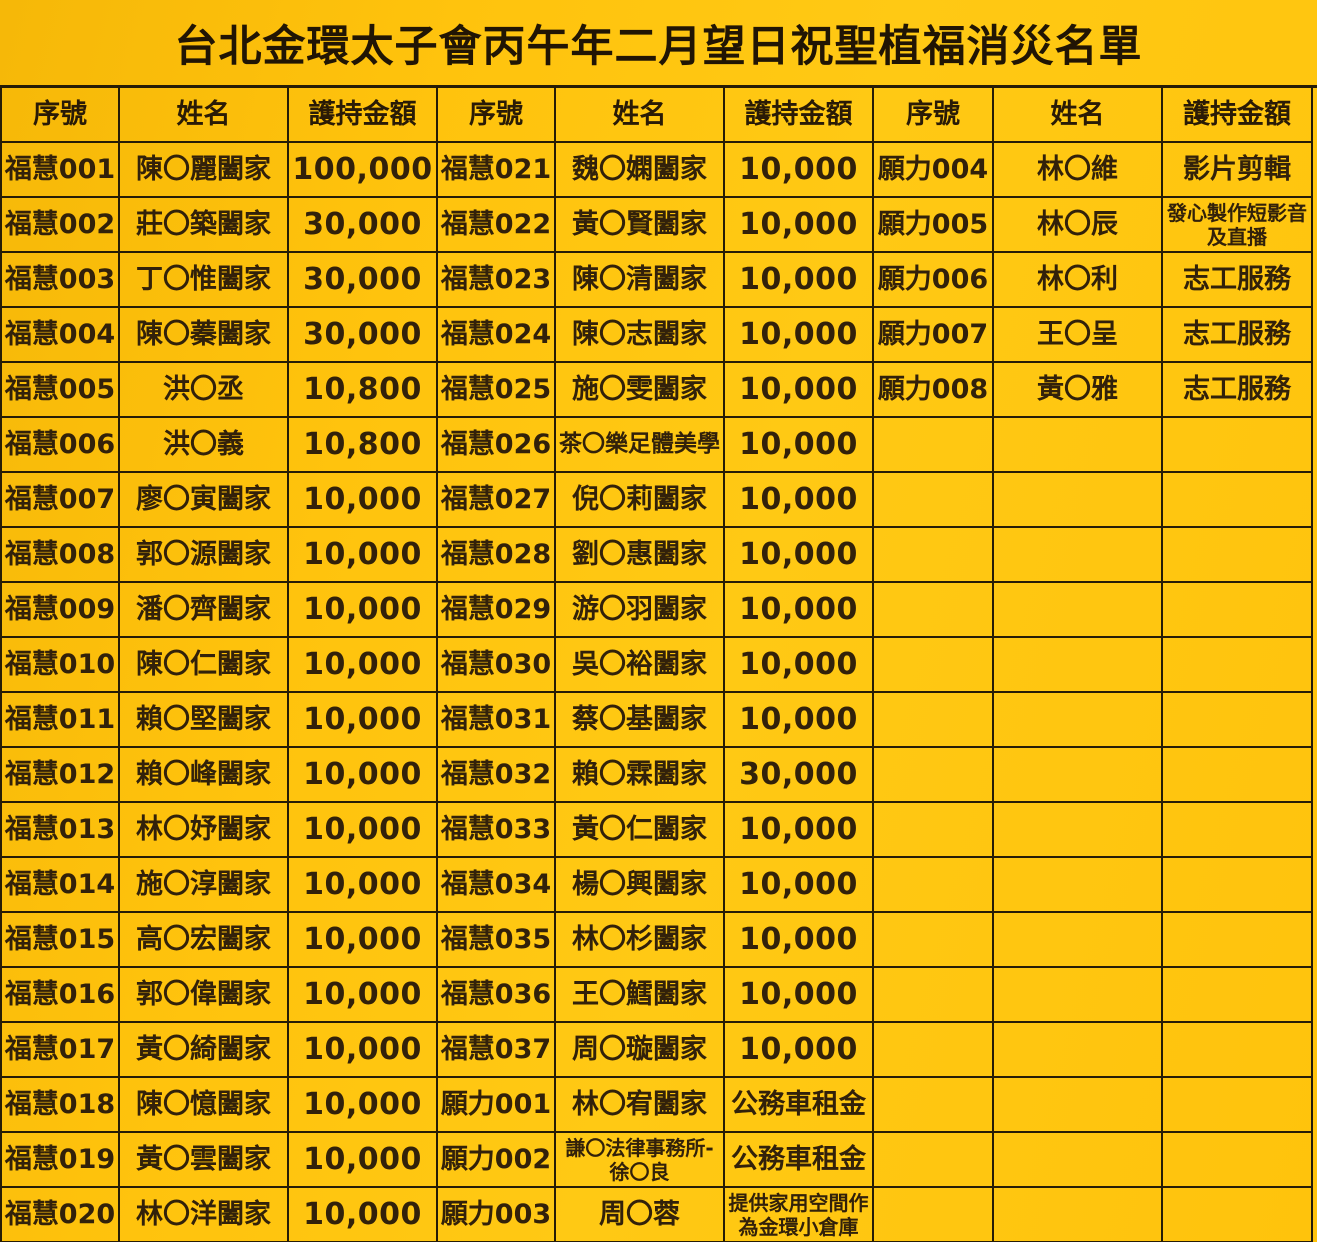 The image size is (1317, 1242). What do you see at coordinates (497, 775) in the screenshot?
I see `serial-cell: 福慧032` at bounding box center [497, 775].